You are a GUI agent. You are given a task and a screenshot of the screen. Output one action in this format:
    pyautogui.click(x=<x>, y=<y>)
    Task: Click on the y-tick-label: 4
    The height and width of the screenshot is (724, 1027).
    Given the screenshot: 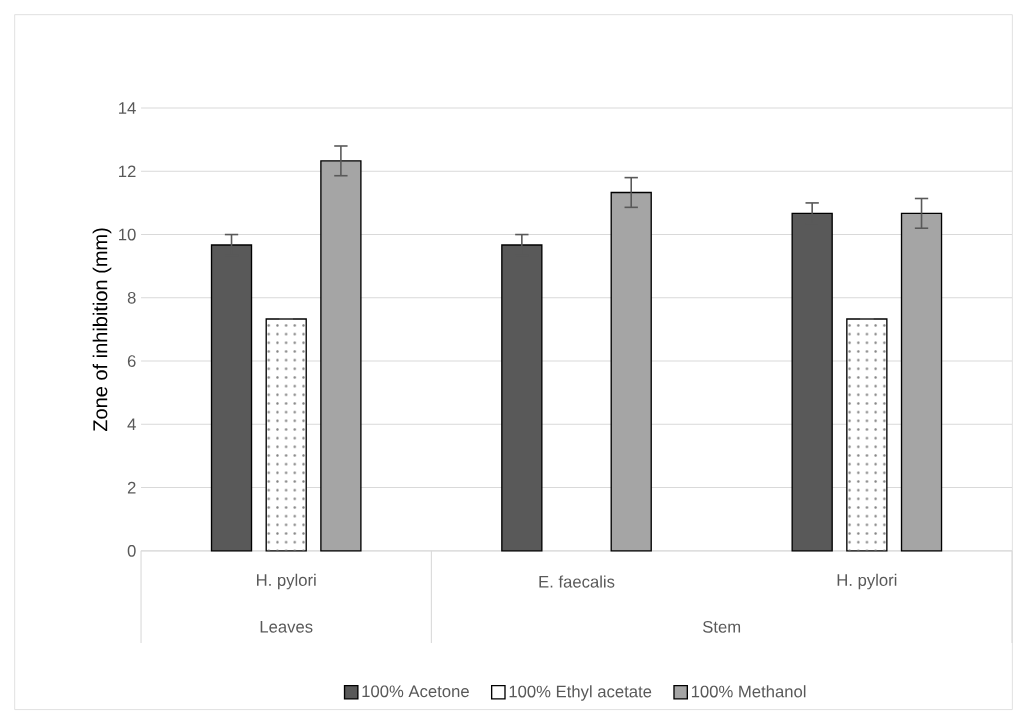 What is the action you would take?
    pyautogui.click(x=131, y=424)
    